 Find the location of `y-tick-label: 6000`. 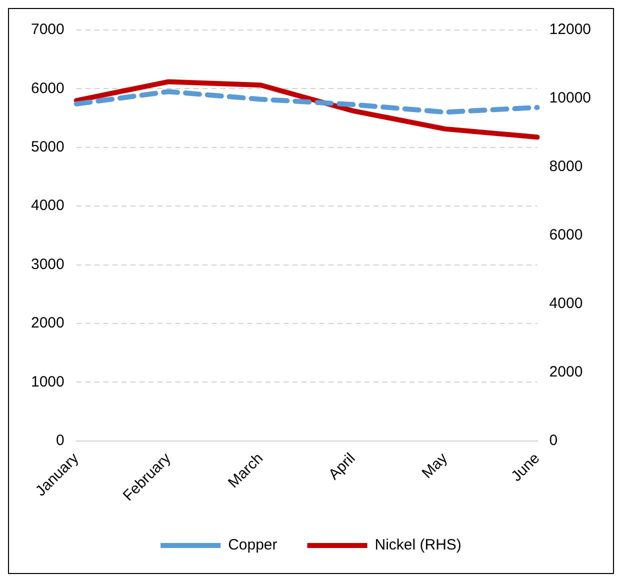

y-tick-label: 6000 is located at coordinates (47, 88).